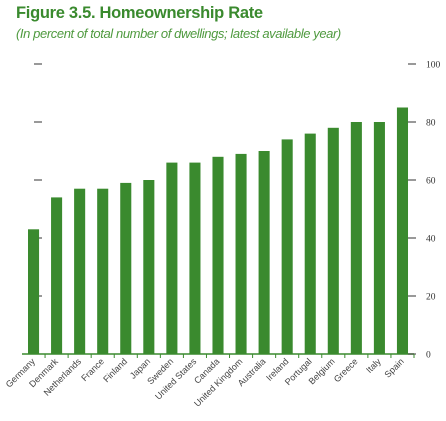 The width and height of the screenshot is (446, 421). What do you see at coordinates (287, 246) in the screenshot?
I see `bar-ireland` at bounding box center [287, 246].